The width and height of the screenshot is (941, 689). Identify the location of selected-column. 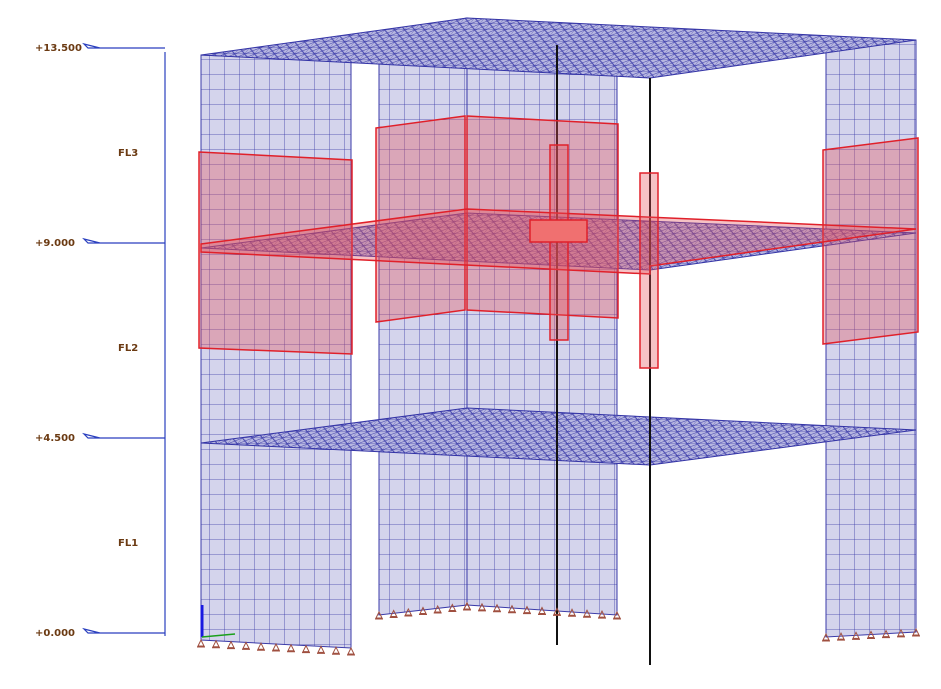
(649, 270).